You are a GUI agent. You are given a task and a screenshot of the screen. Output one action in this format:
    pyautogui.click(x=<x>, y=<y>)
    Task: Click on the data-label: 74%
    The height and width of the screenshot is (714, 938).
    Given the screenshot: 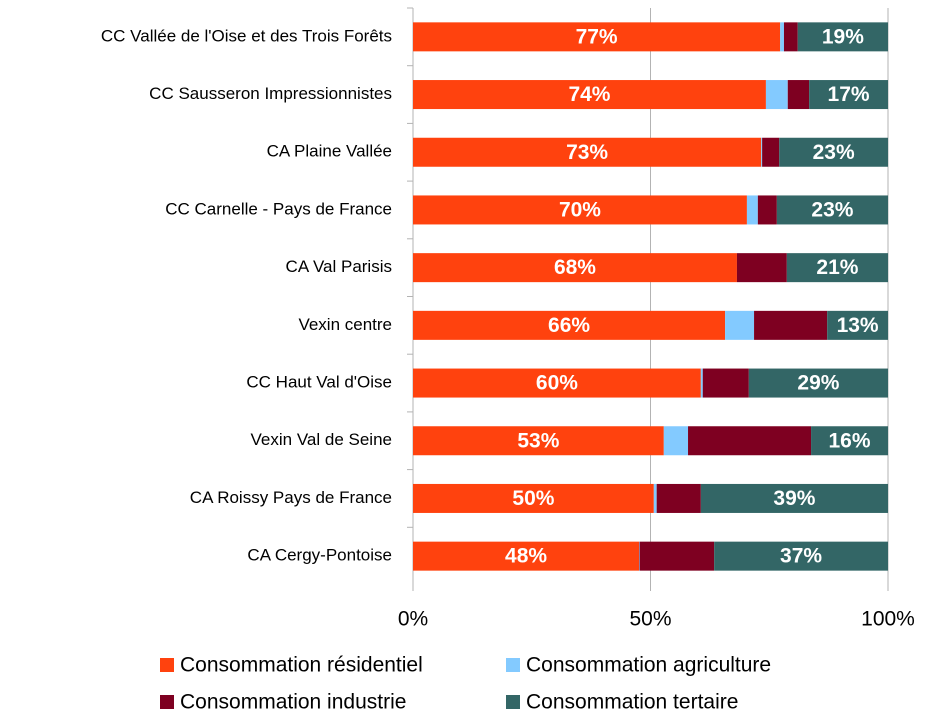 What is the action you would take?
    pyautogui.click(x=589, y=94)
    